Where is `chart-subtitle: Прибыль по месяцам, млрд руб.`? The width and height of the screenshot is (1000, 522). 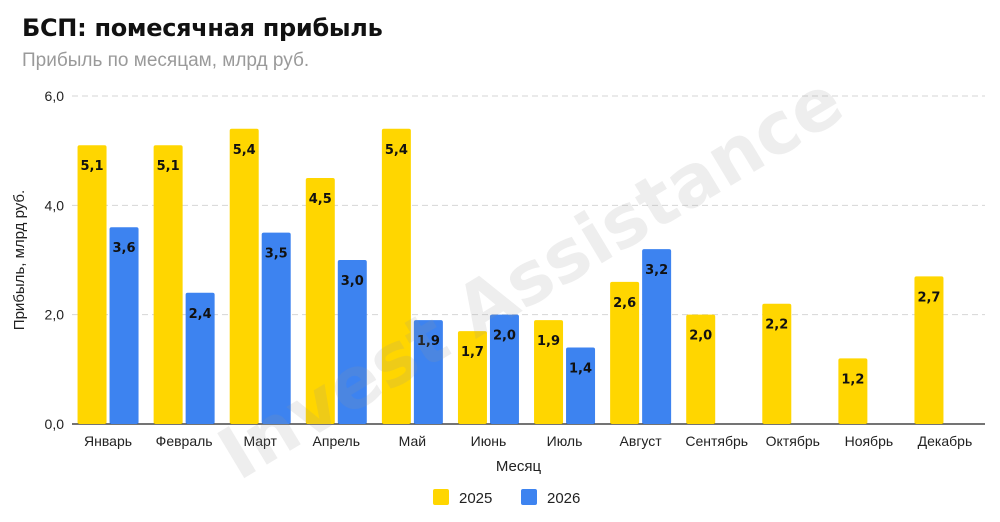
chart-subtitle: Прибыль по месяцам, млрд руб. is located at coordinates (166, 60).